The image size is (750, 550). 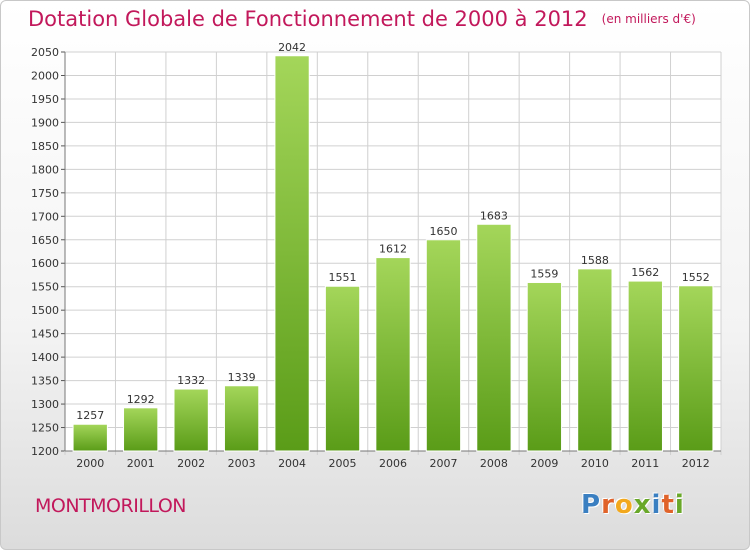 I want to click on logo-letter: o, so click(x=624, y=505).